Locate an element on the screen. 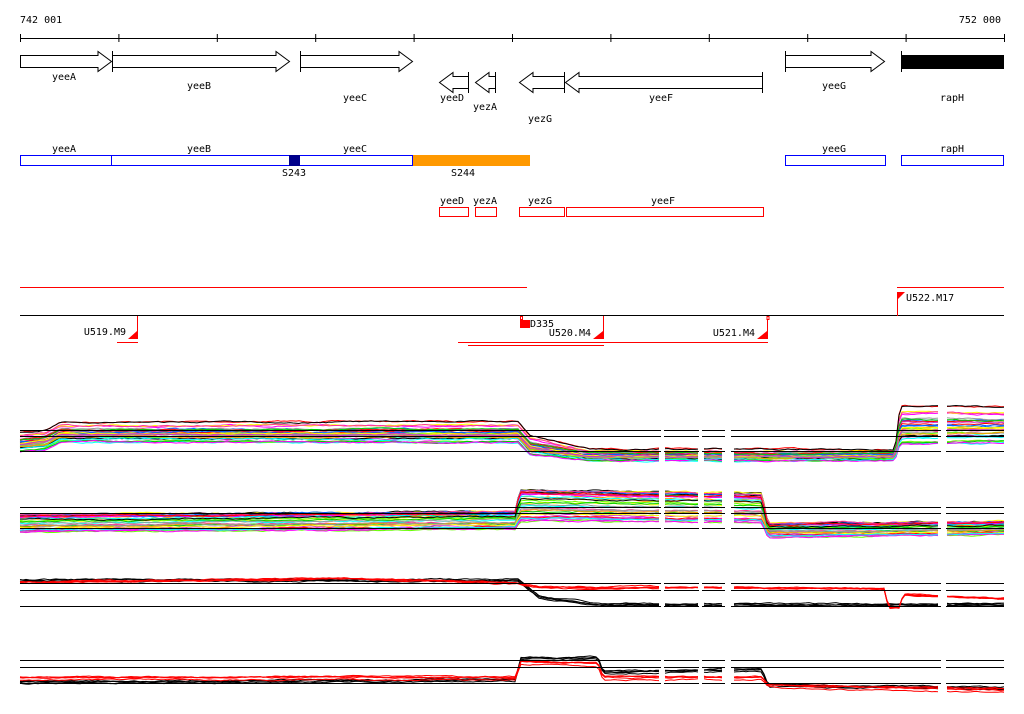 The width and height of the screenshot is (1024, 714). operon-label: yeeA is located at coordinates (64, 149).